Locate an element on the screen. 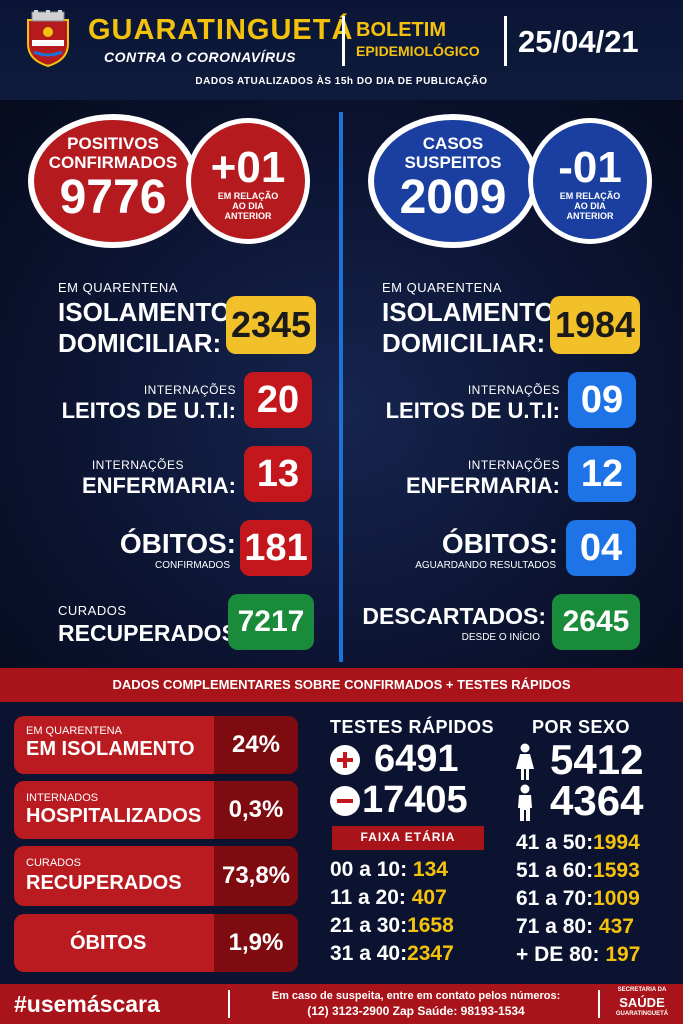  pill-value: 1,9% is located at coordinates (256, 942).